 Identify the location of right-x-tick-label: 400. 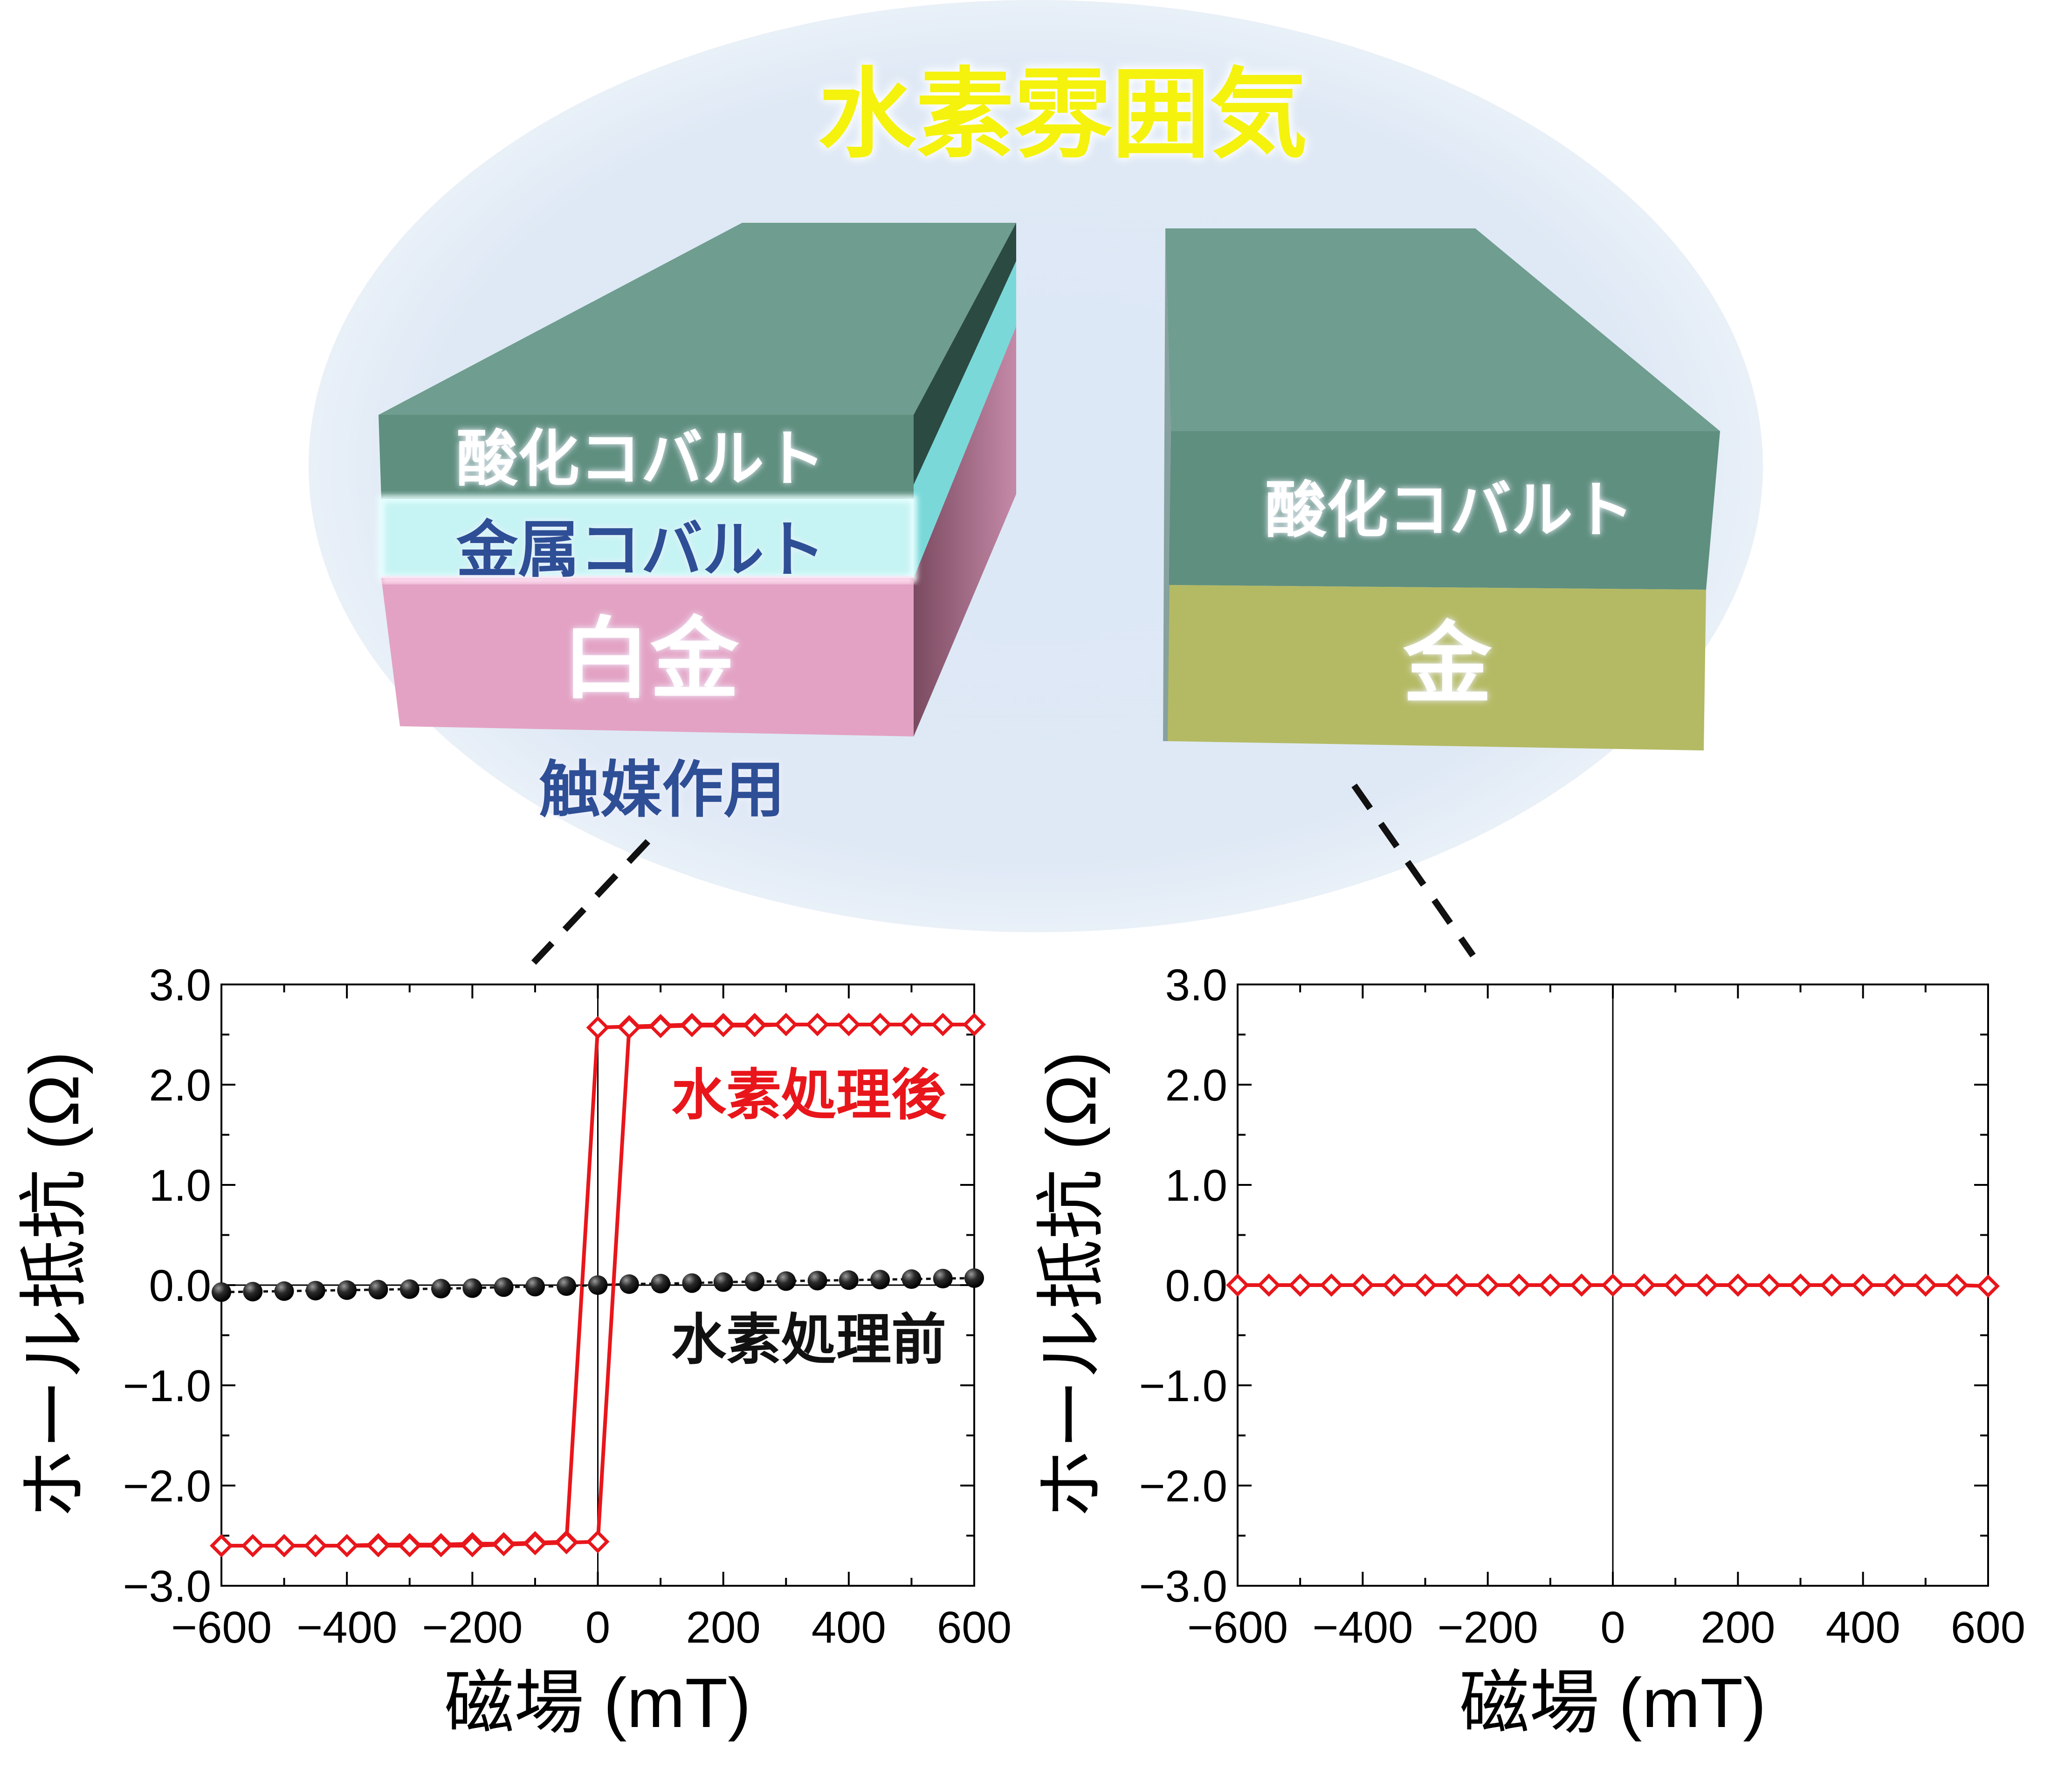
(1863, 1627).